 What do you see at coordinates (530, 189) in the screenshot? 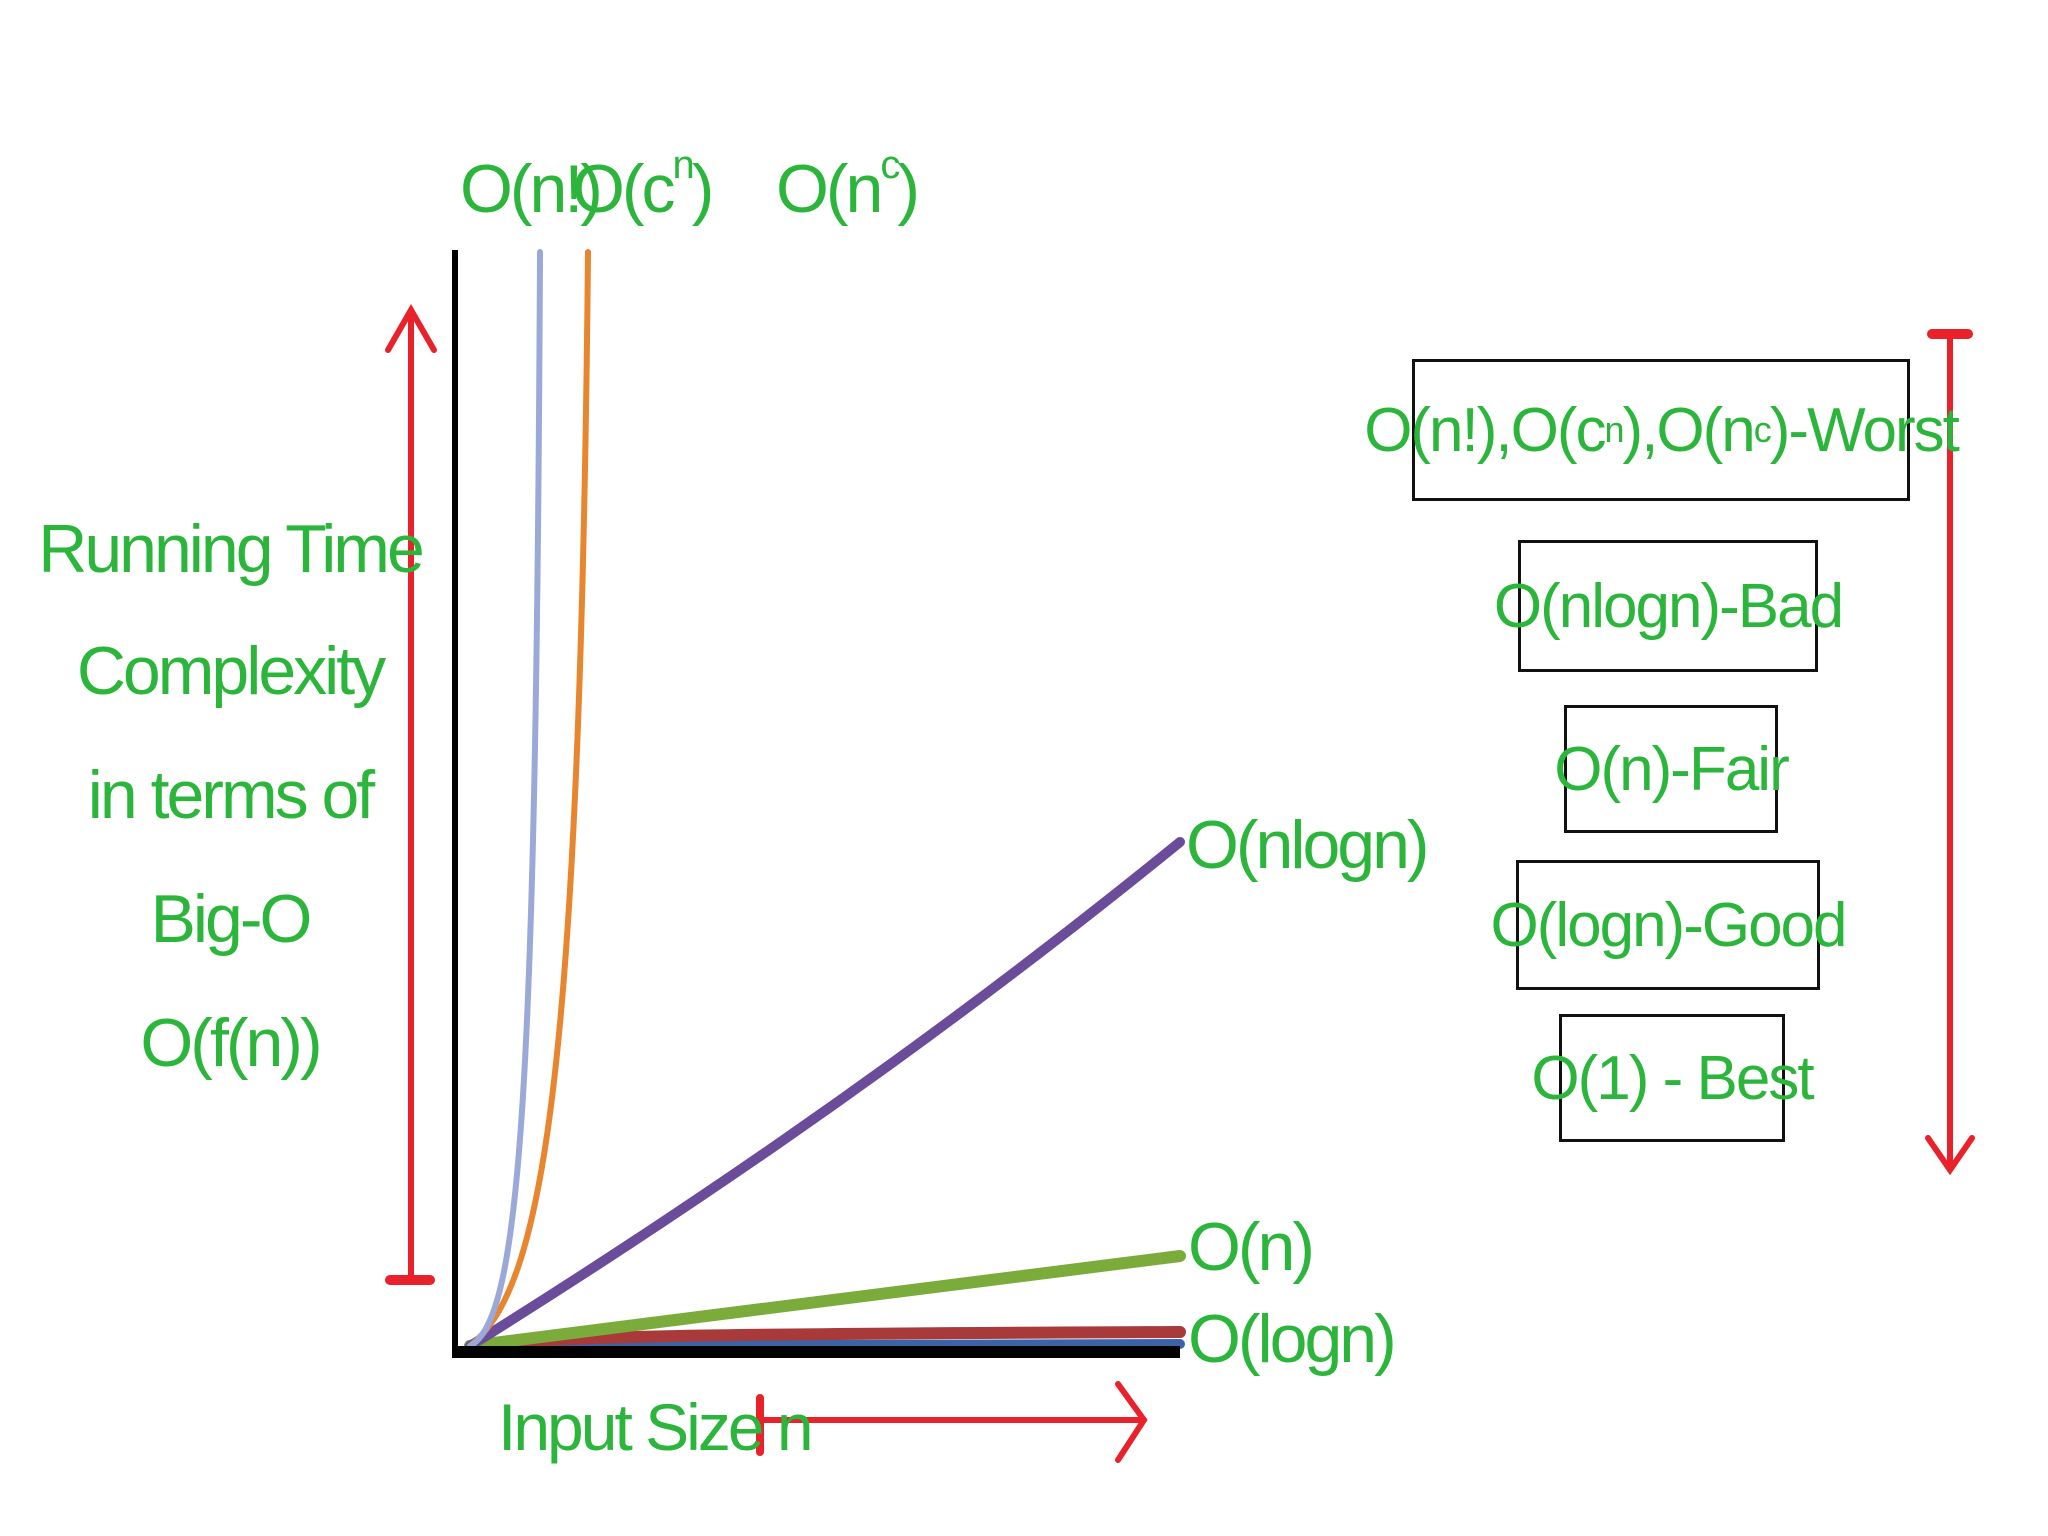
I see `label-o-n-factorial: O(n!)` at bounding box center [530, 189].